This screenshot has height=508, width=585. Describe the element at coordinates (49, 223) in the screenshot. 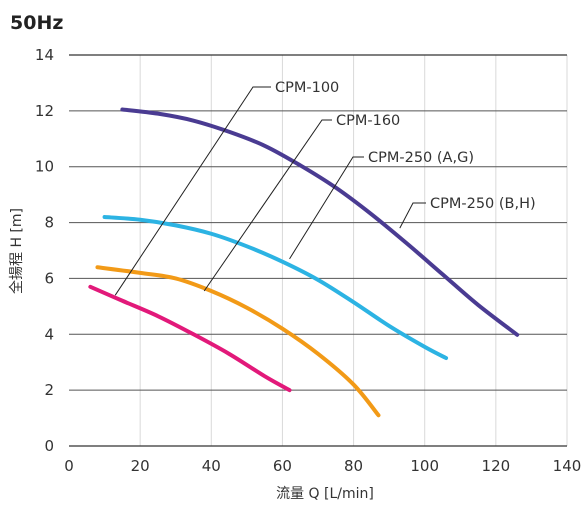

I see `y-tick-label: 8` at that location.